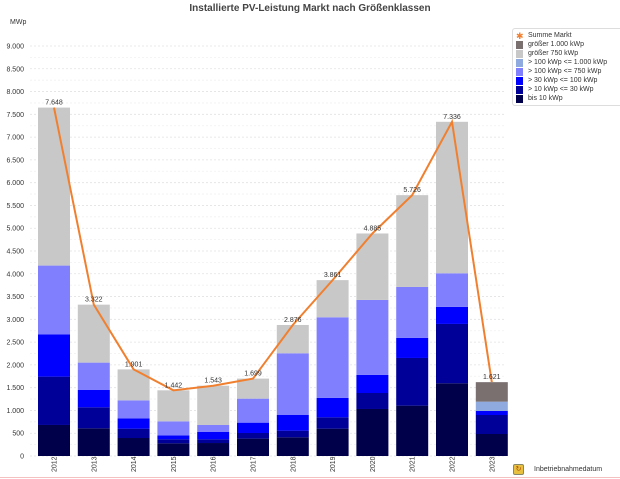 The height and width of the screenshot is (479, 620). What do you see at coordinates (293, 320) in the screenshot?
I see `data-label: 2.876` at bounding box center [293, 320].